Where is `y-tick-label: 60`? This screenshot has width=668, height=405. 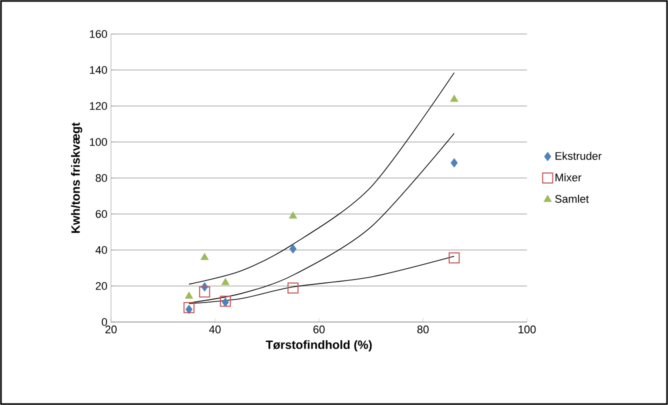
y-tick-label: 60 is located at coordinates (102, 214).